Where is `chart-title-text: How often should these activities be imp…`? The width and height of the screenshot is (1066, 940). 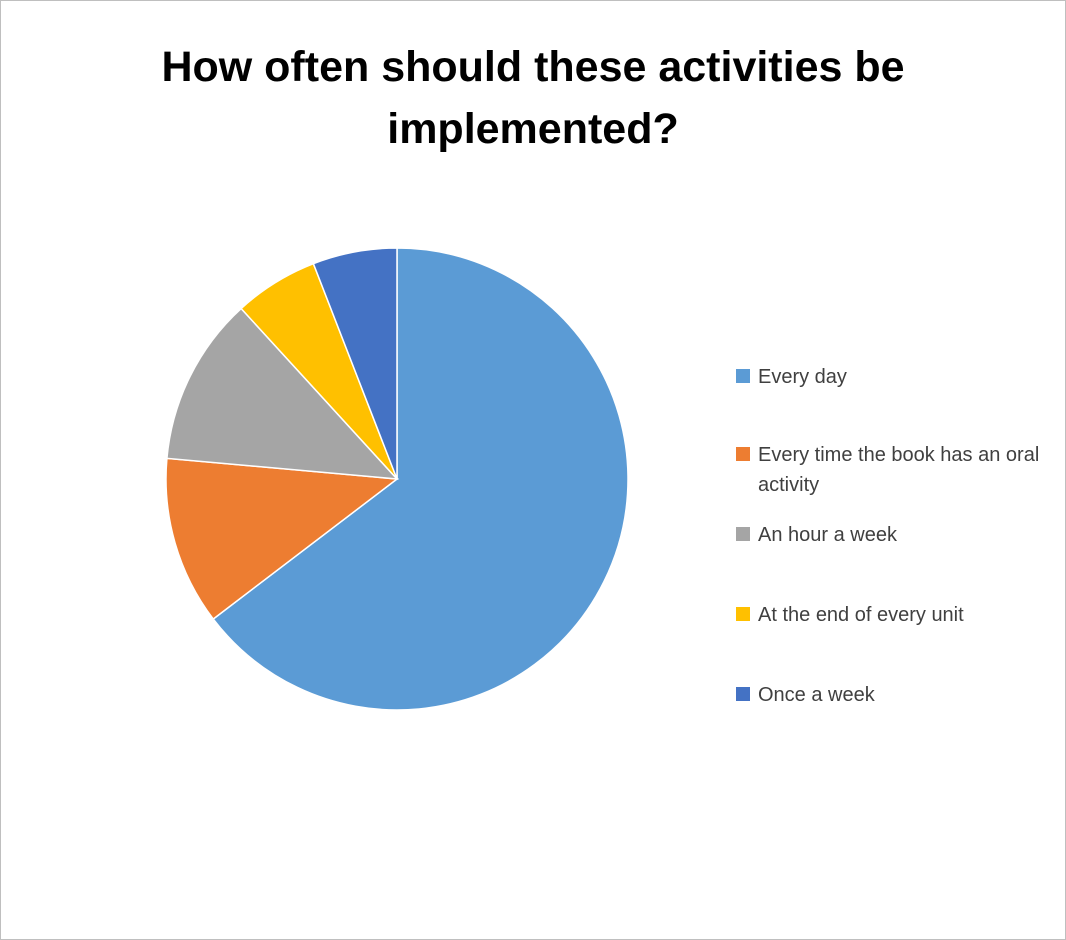
chart-title-text: How often should these activities be imp… is located at coordinates (533, 98).